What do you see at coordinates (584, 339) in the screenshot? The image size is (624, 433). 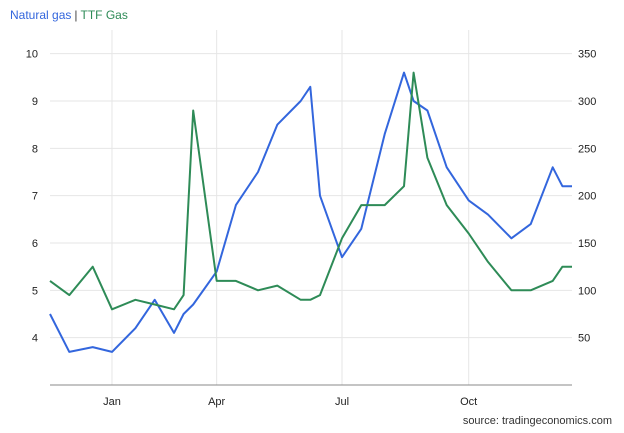 I see `y-right-tick-label: 50` at bounding box center [584, 339].